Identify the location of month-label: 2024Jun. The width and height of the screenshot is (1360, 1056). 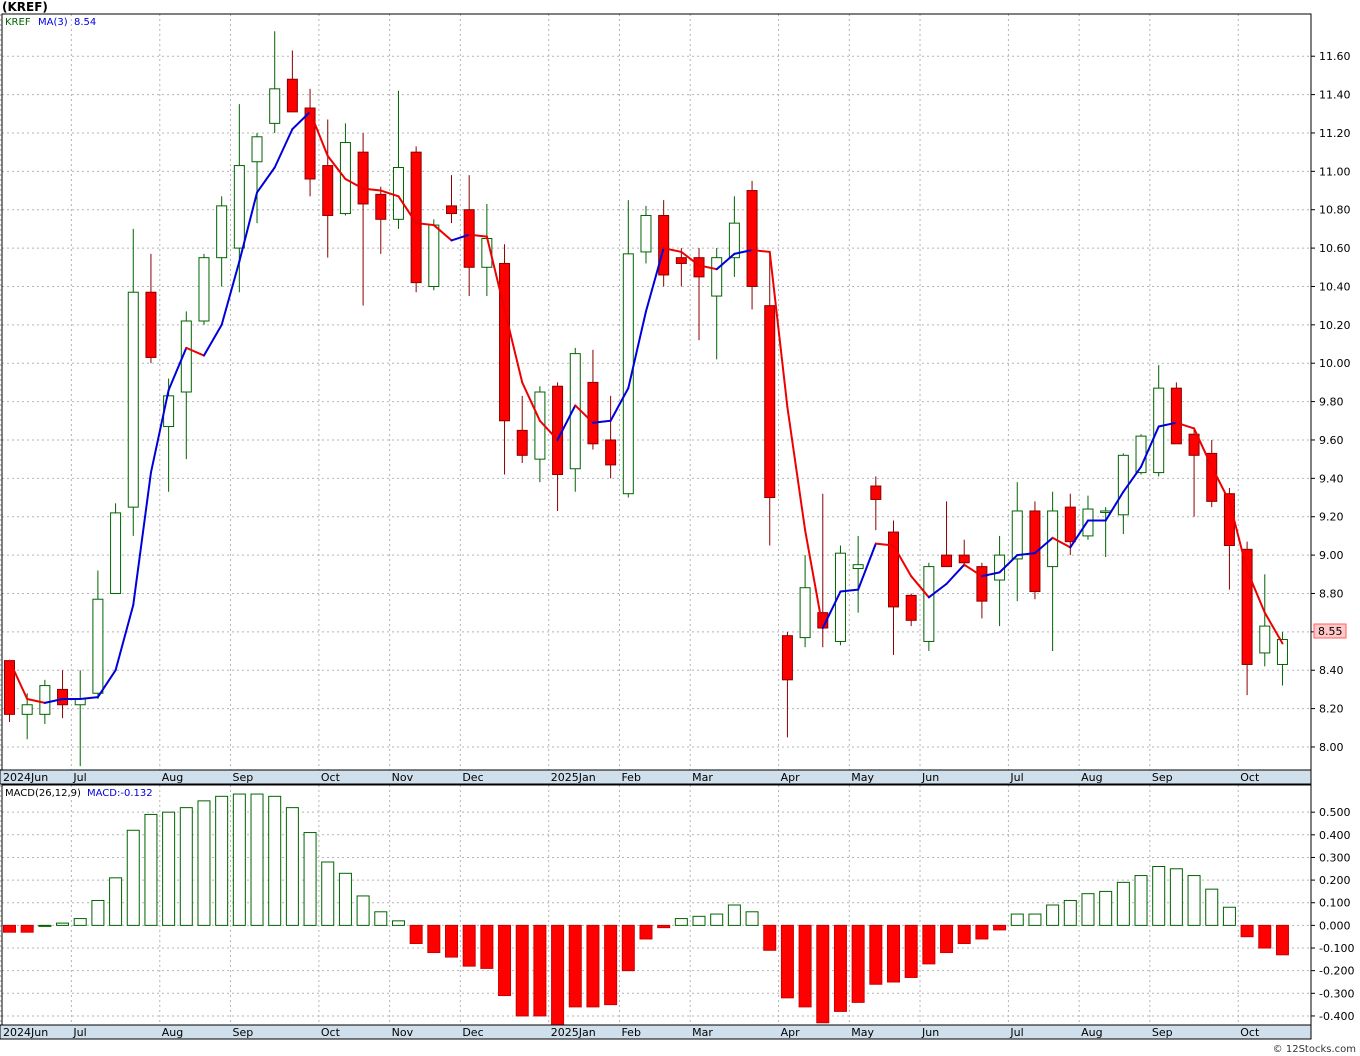
(25, 1032).